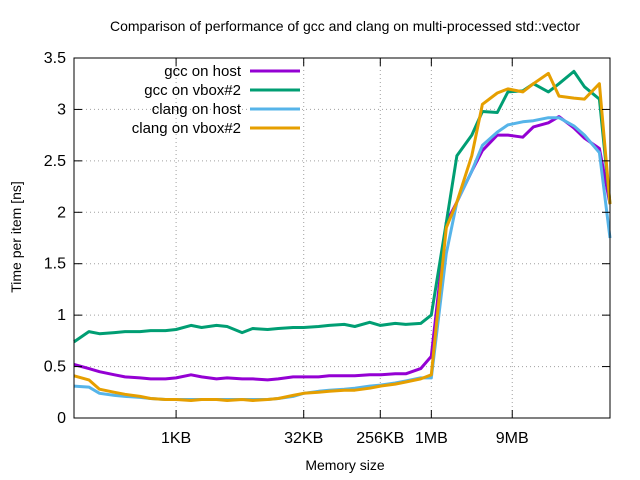  Describe the element at coordinates (55, 58) in the screenshot. I see `y-tick-label: 3.5` at that location.